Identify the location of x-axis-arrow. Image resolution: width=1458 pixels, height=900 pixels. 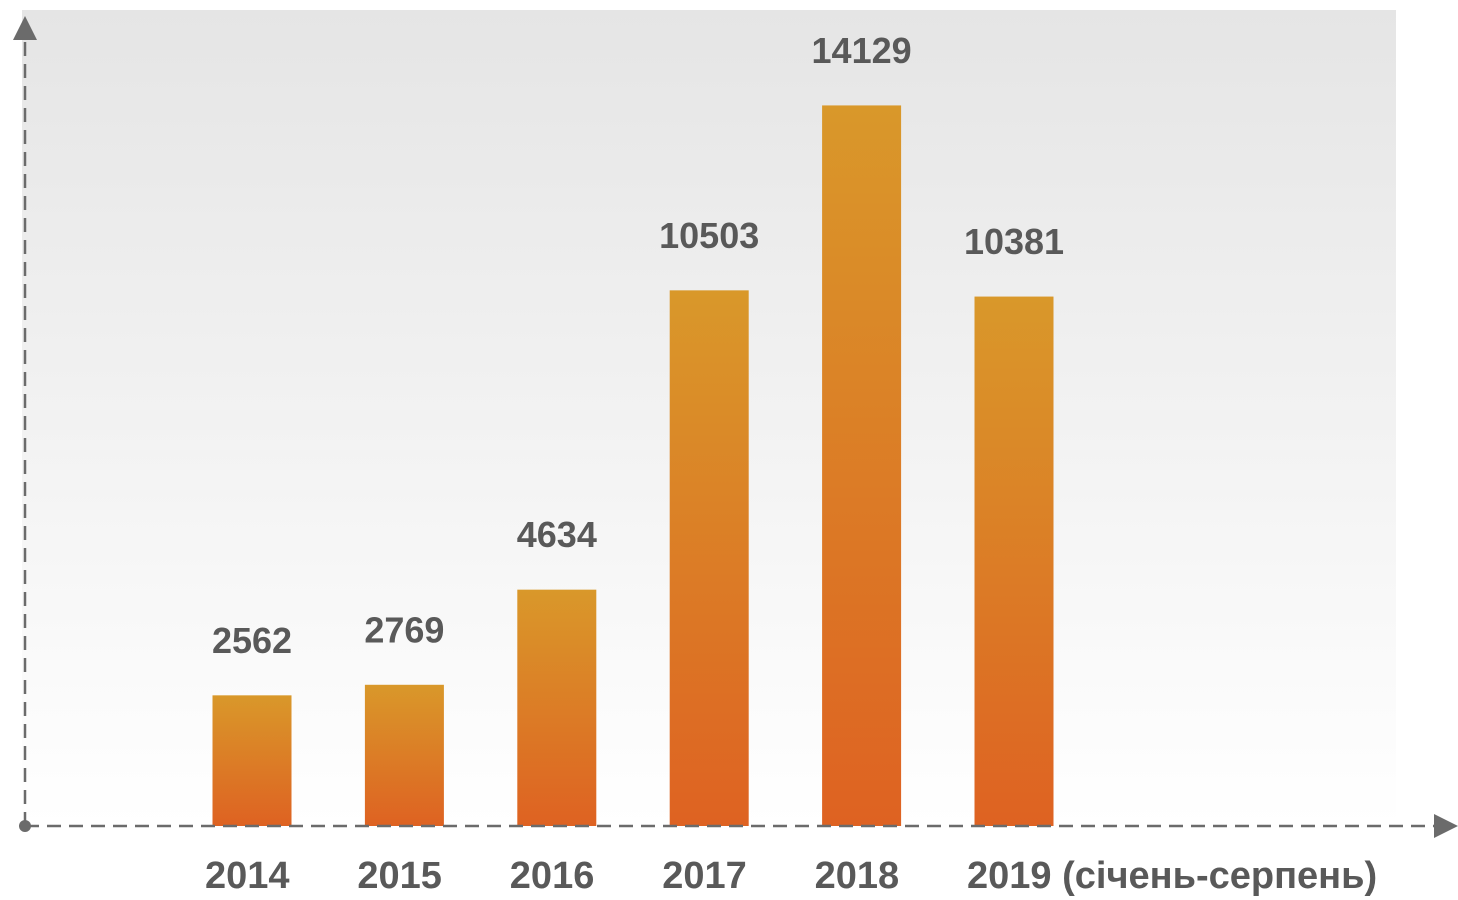
(1446, 826).